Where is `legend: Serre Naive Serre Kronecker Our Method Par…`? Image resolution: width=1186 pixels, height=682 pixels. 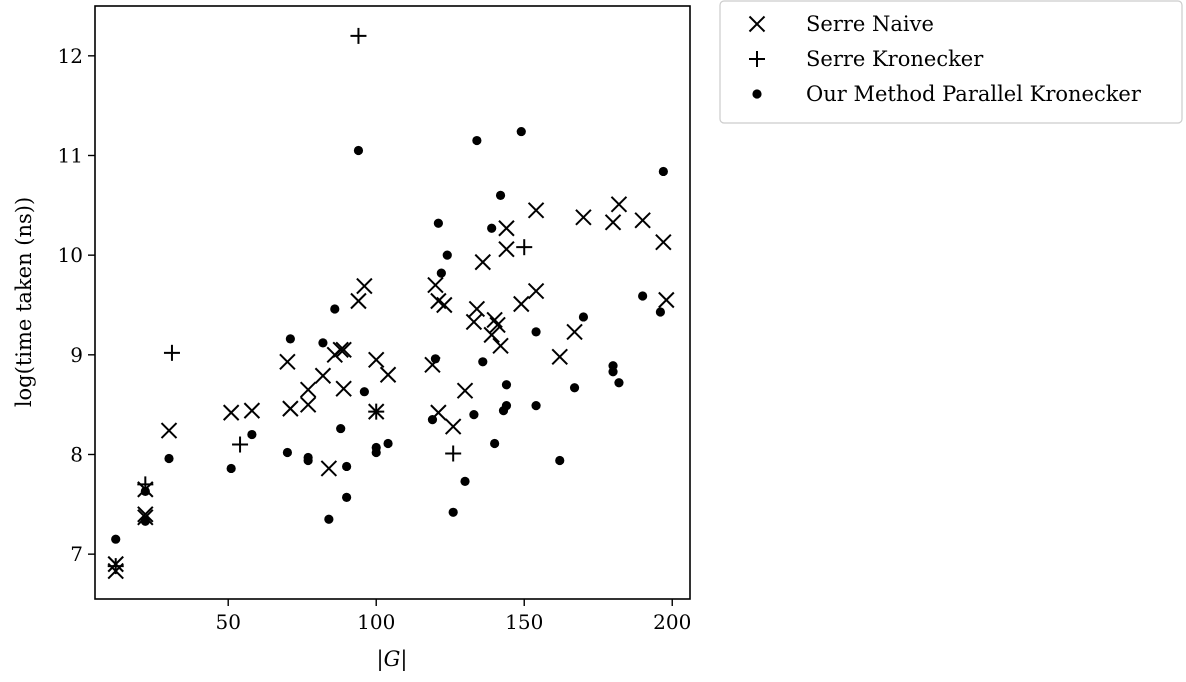 legend: Serre Naive Serre Kronecker Our Method Par… is located at coordinates (951, 62).